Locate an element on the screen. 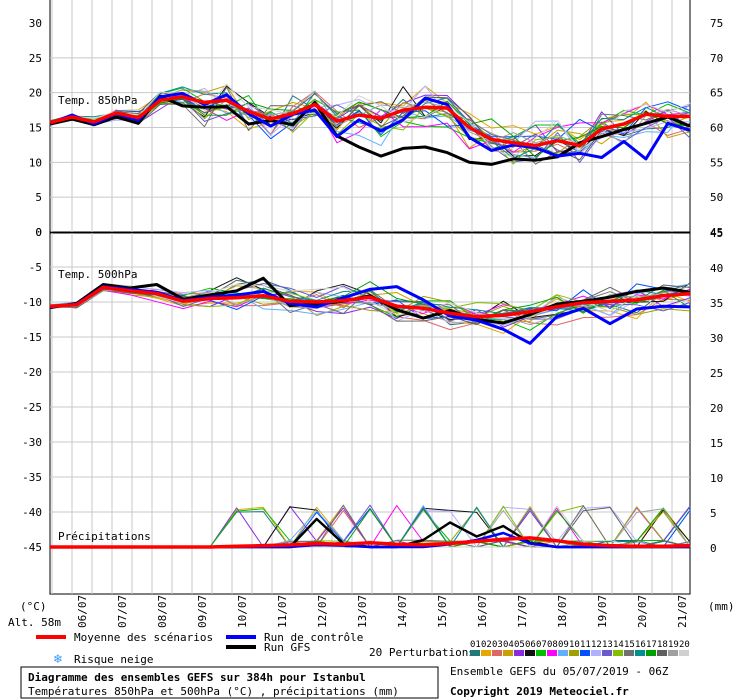 This screenshot has height=700, width=740. t850-right-tick: 70 is located at coordinates (716, 58).